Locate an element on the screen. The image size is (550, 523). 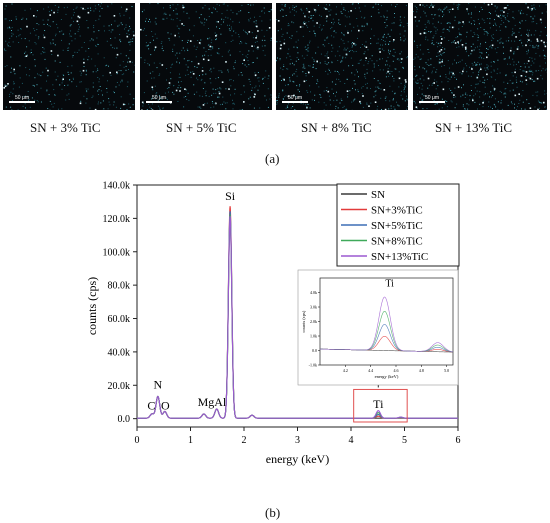
scale-label: 50 μm is located at coordinates (432, 98).